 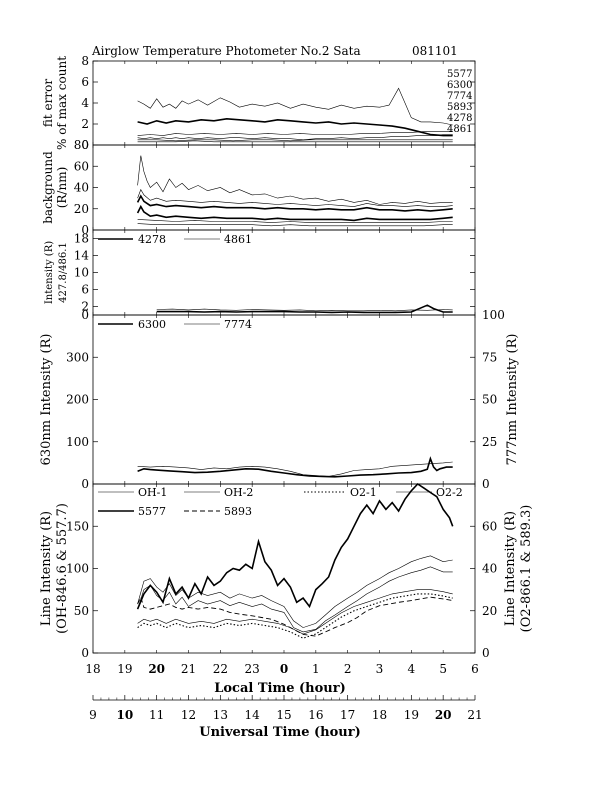 I want to click on x-axis-local-time: 18 19 20 21 22 23 0 1 2 3 4 5 6, so click(x=281, y=669).